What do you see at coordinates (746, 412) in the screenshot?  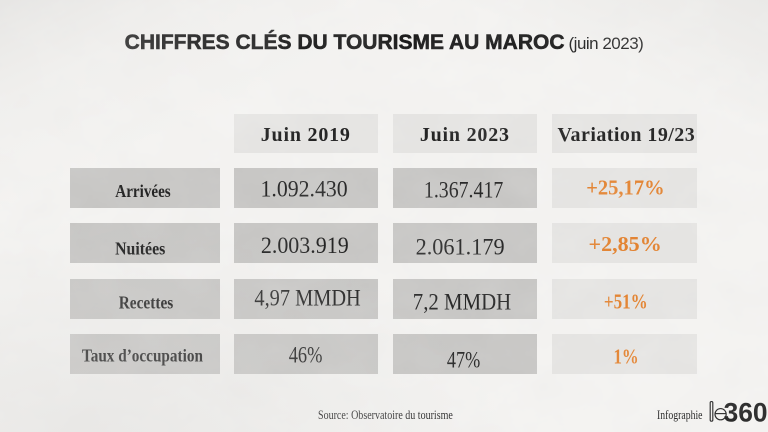 I see `svg-text: 360` at bounding box center [746, 412].